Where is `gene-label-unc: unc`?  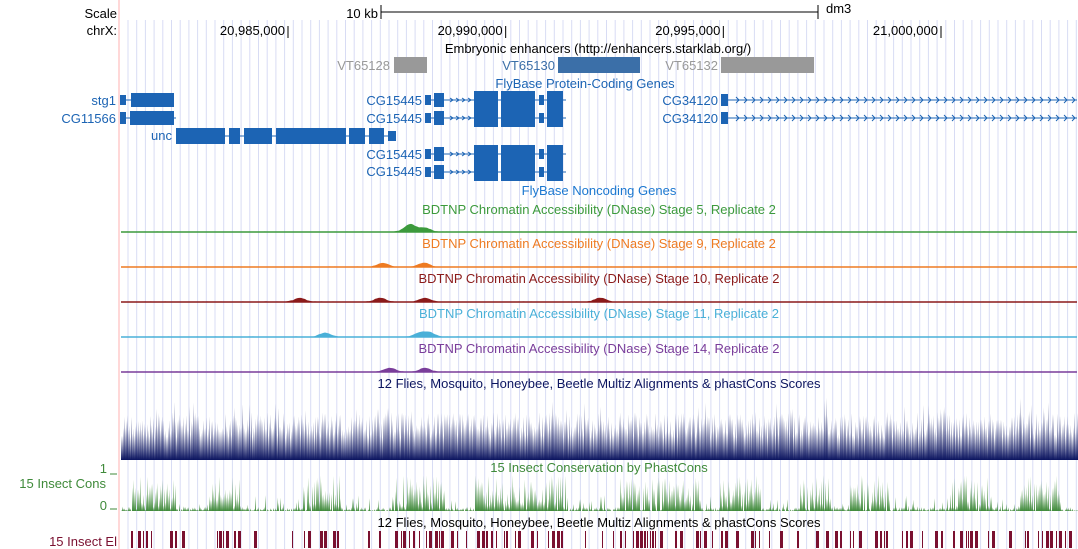 gene-label-unc: unc is located at coordinates (161, 135).